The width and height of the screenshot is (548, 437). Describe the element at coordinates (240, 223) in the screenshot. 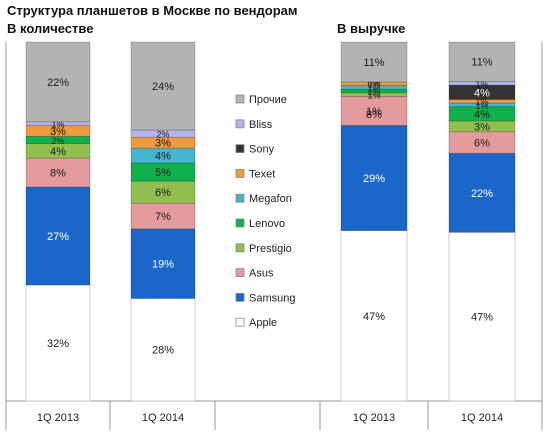

I see `legend-swatch-lenovo` at that location.